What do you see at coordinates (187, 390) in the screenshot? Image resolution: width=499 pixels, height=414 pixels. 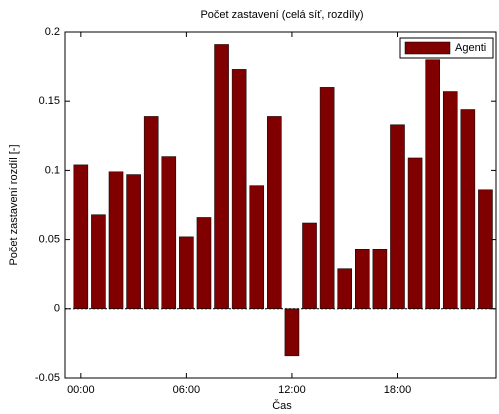 I see `x-tick-label: 06:00` at bounding box center [187, 390].